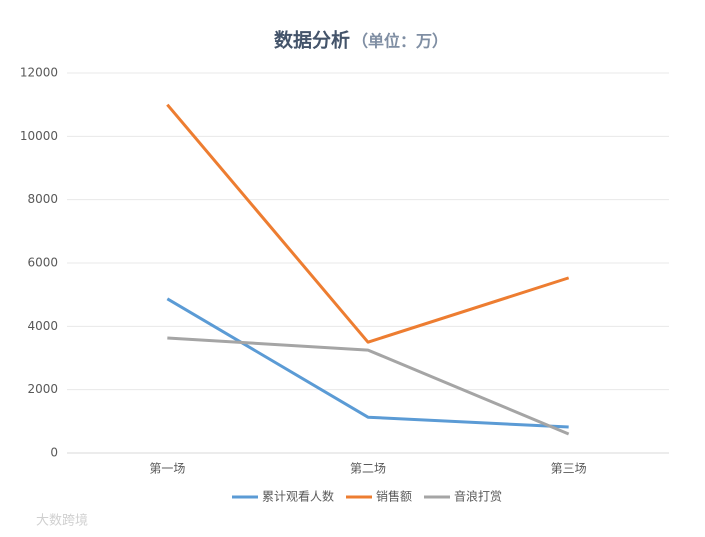 This screenshot has width=705, height=537. What do you see at coordinates (54, 453) in the screenshot?
I see `y-tick-label: 0` at bounding box center [54, 453].